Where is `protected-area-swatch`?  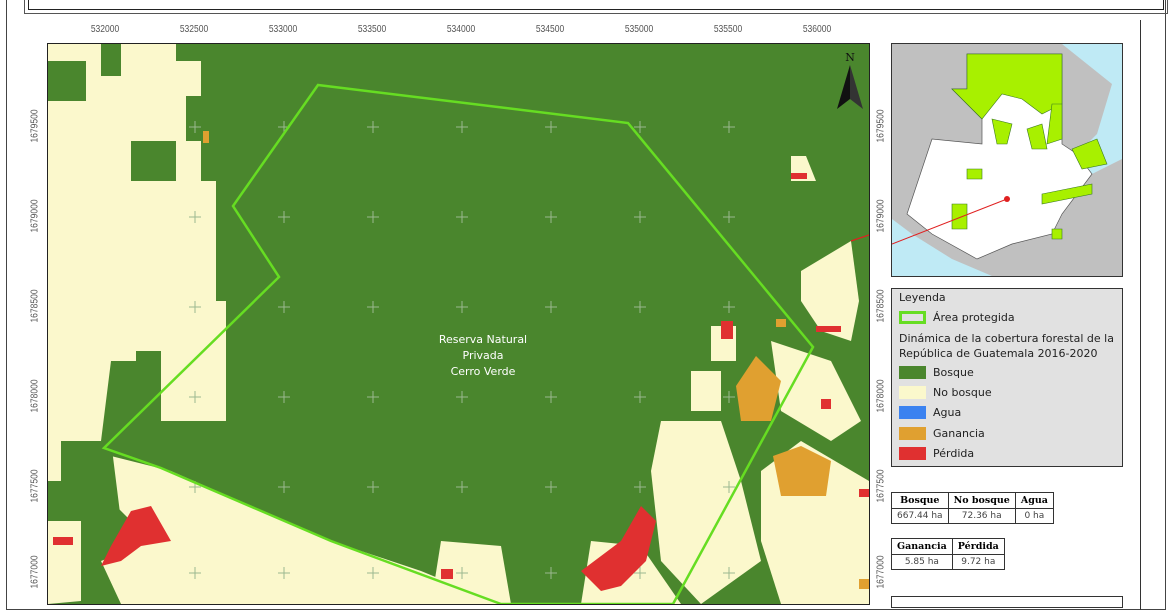
protected-area-swatch is located at coordinates (912, 317).